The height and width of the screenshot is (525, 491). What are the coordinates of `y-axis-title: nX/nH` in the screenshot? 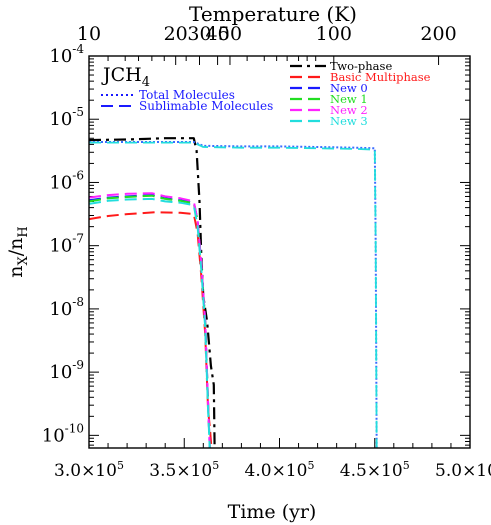 It's located at (18, 252).